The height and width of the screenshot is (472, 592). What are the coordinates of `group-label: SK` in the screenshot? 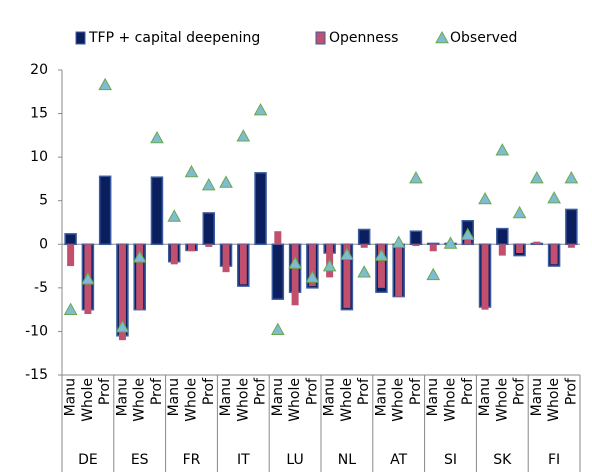 It's located at (502, 460).